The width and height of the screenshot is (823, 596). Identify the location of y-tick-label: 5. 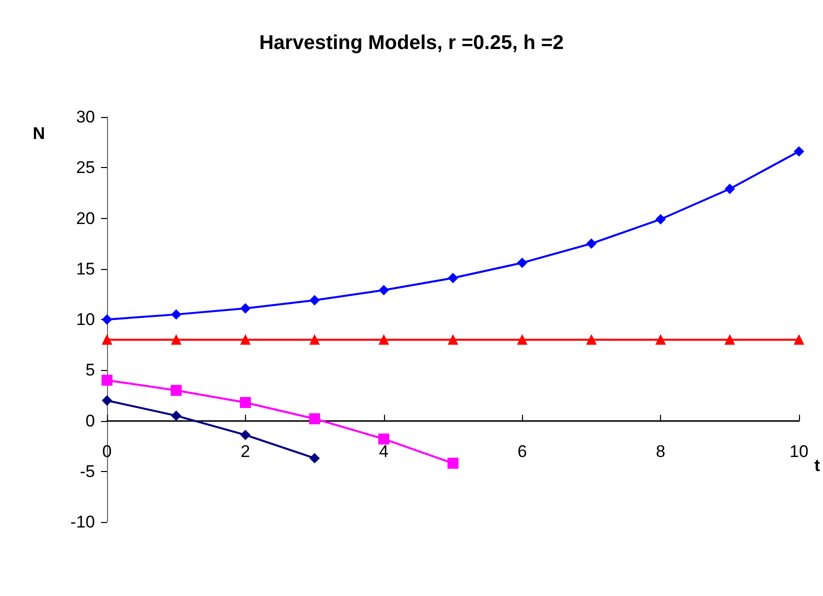
(90, 370).